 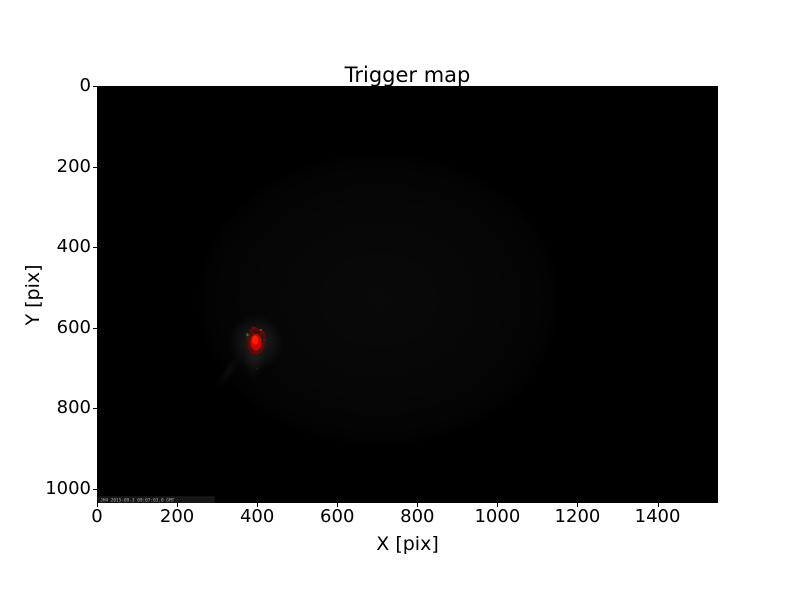 What do you see at coordinates (68, 488) in the screenshot?
I see `y-tick-label: 1000` at bounding box center [68, 488].